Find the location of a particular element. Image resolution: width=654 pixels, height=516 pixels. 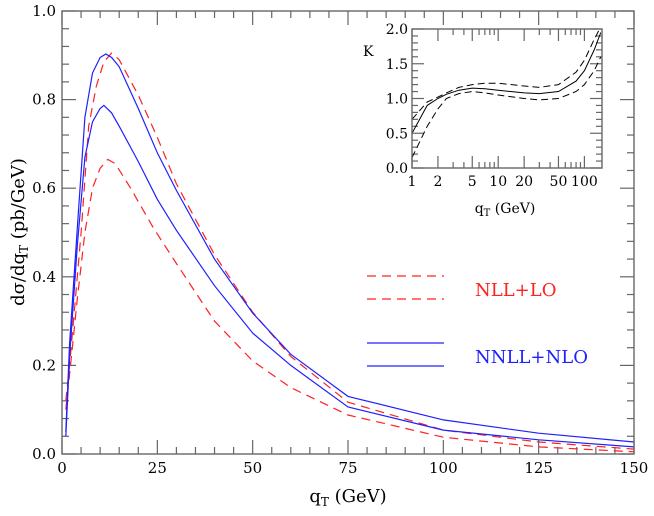

main-y-axis-label: dσ/dqT (pb/GeV) is located at coordinates (19, 232).